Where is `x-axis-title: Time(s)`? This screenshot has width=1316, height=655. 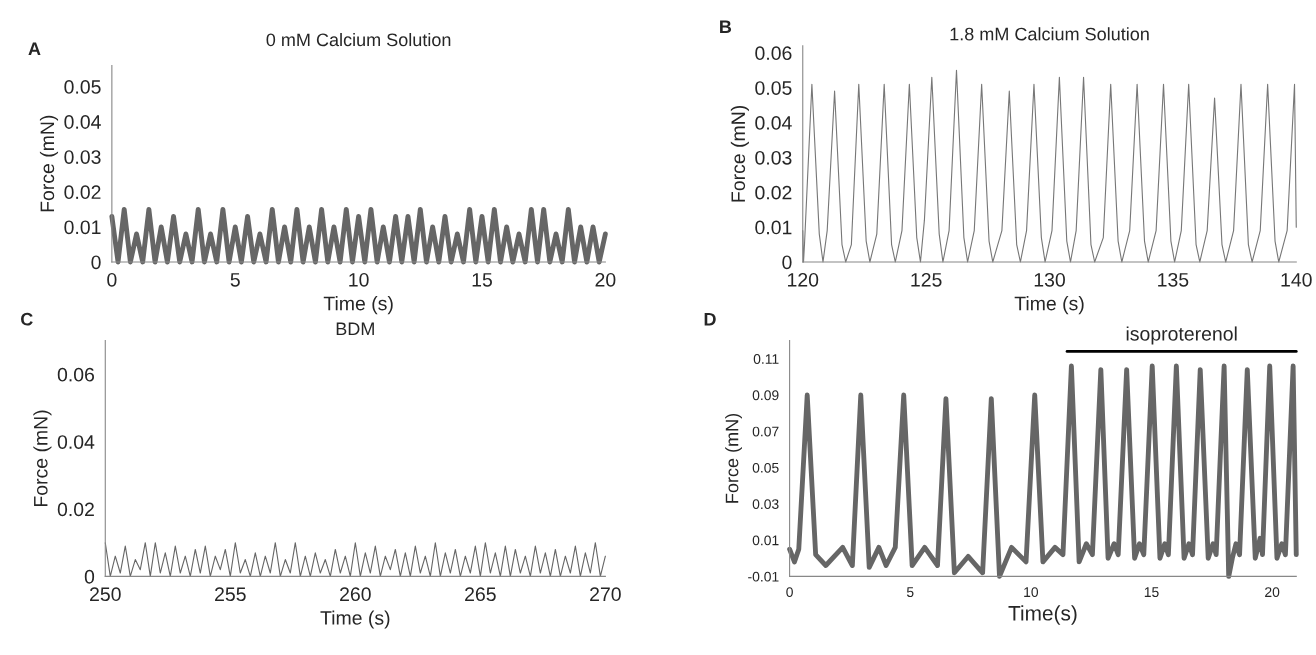 x-axis-title: Time(s) is located at coordinates (1042, 615).